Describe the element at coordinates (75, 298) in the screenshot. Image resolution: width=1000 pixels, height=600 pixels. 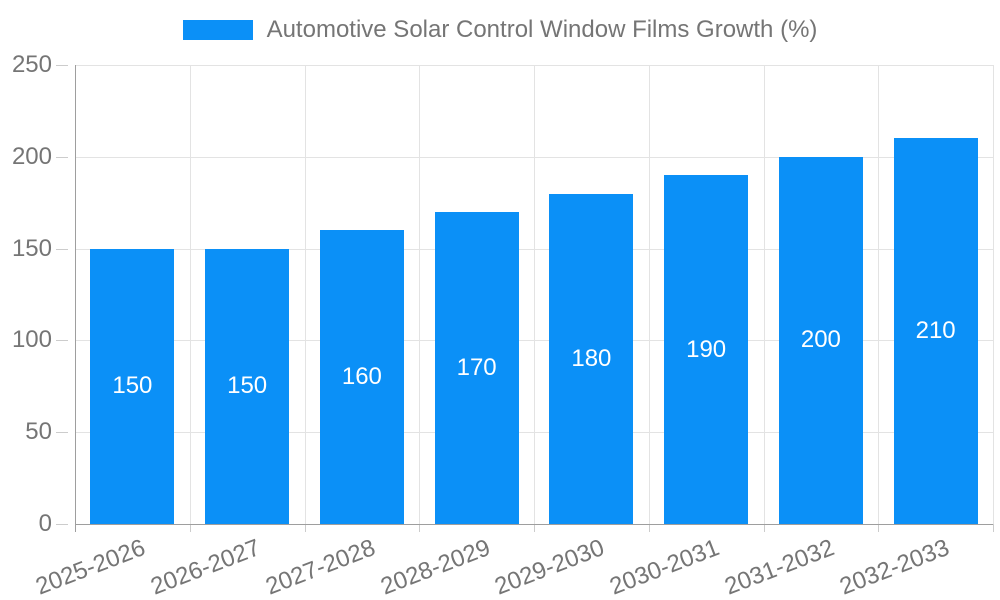
I see `y-axis-line` at that location.